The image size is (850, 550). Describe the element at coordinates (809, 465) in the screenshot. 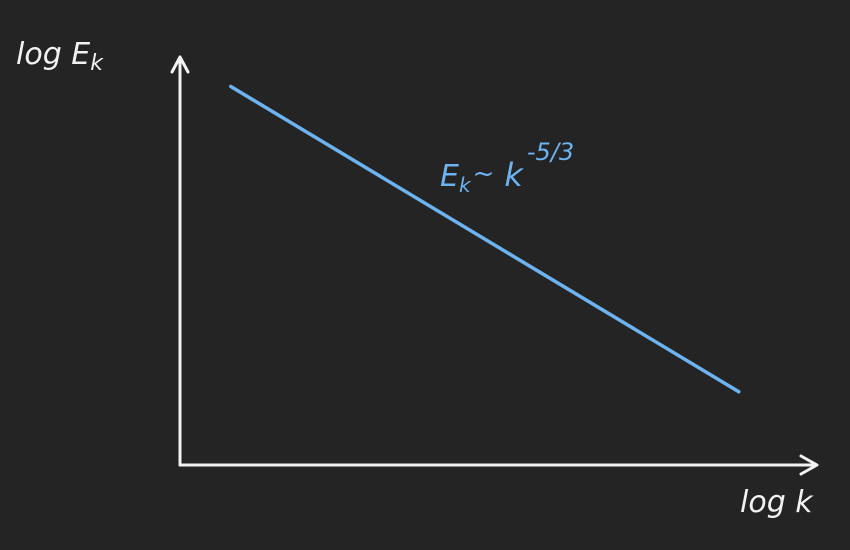

I see `x-axis-arrowhead` at that location.